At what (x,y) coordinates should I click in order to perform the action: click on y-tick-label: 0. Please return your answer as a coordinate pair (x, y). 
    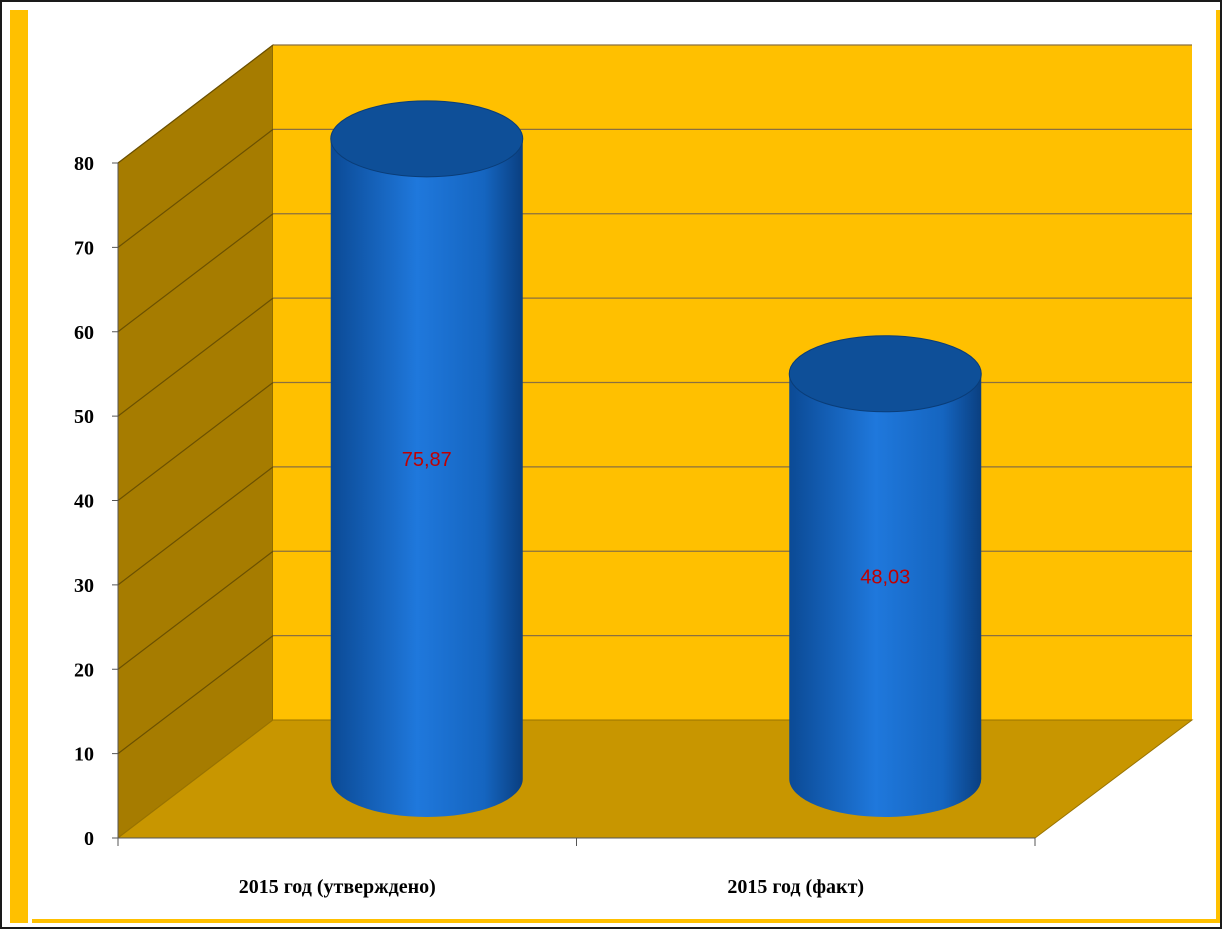
    Looking at the image, I should click on (89, 839).